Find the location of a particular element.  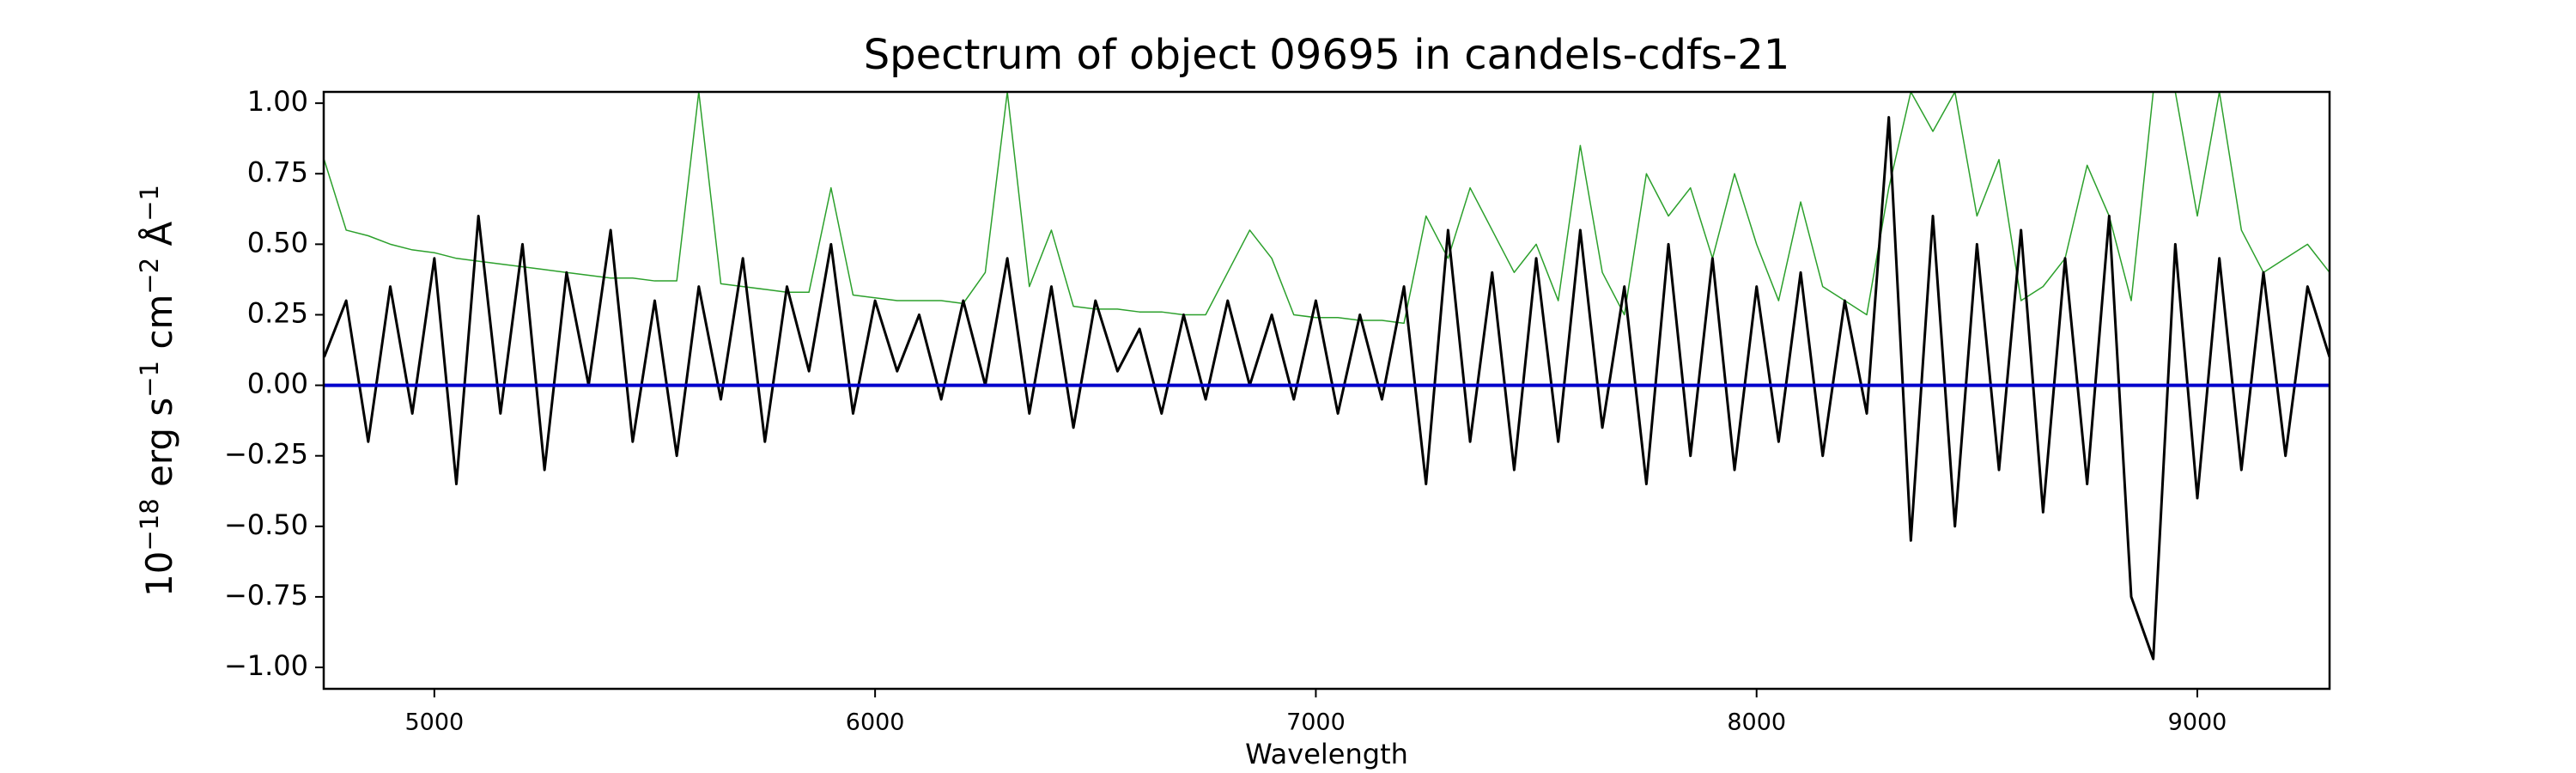

x-tick-label: 9000 is located at coordinates (2197, 722).